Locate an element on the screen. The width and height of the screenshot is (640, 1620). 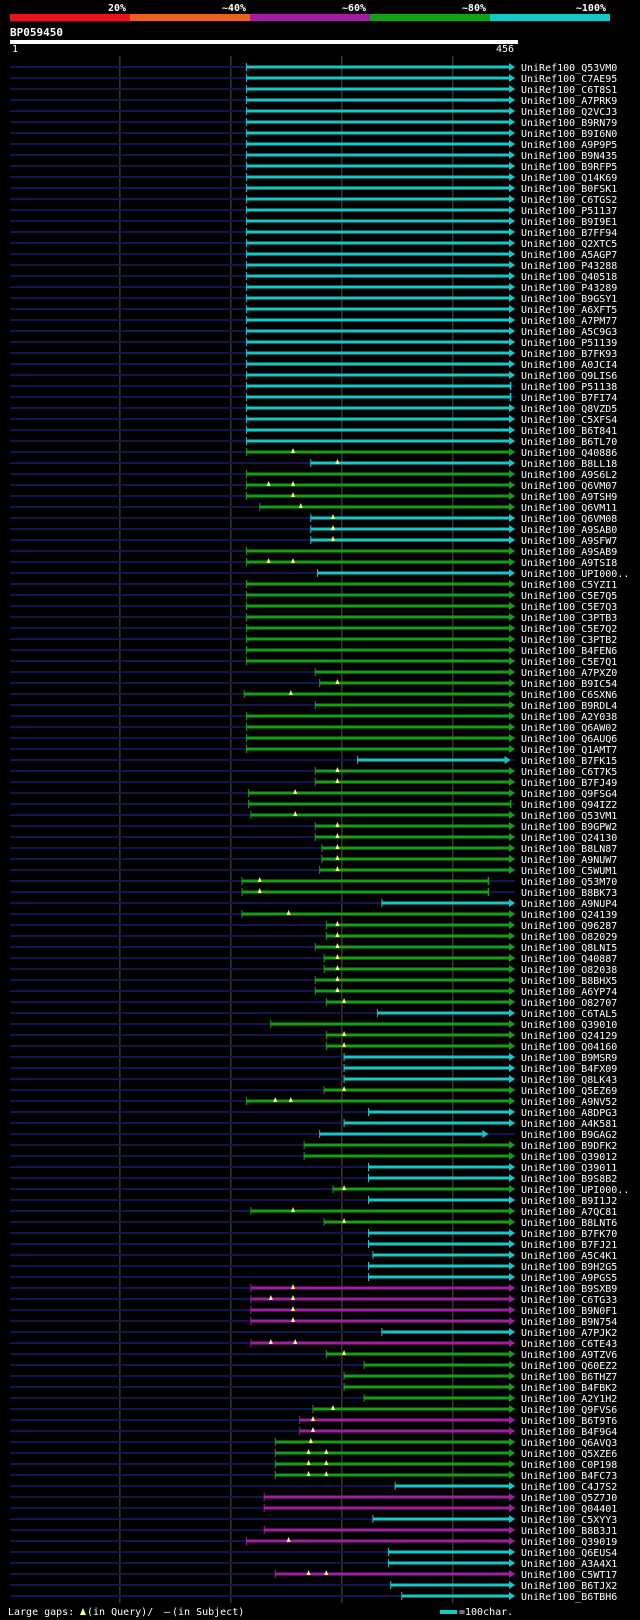
hit-id-label: UniRef100_A3A4X1 is located at coordinates (569, 1564).